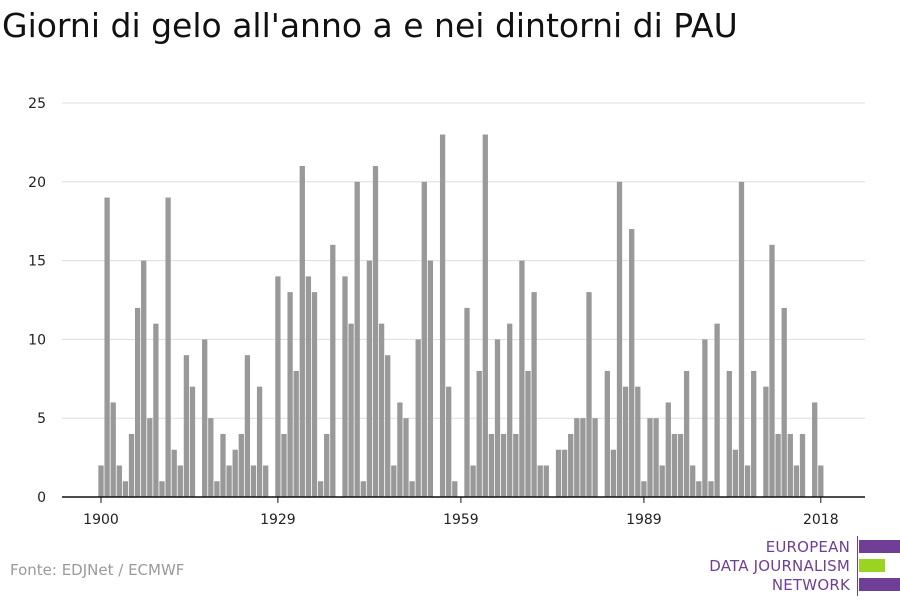 The height and width of the screenshot is (600, 900). Describe the element at coordinates (879, 546) in the screenshot. I see `logo-bar-top` at that location.